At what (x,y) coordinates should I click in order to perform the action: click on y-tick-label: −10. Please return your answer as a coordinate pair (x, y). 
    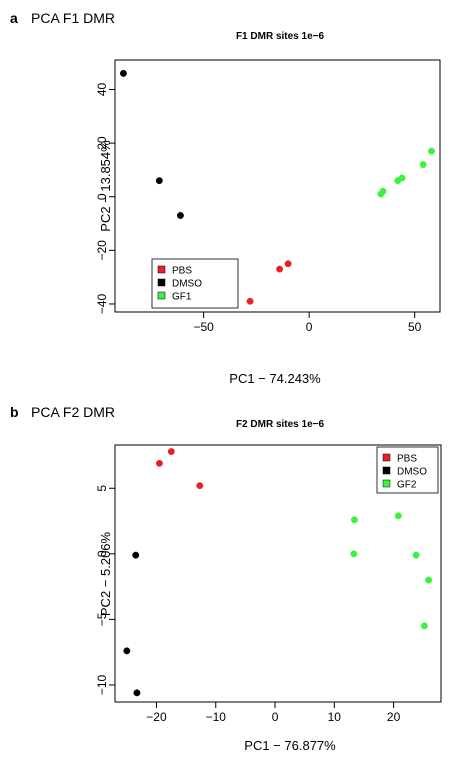
    Looking at the image, I should click on (102, 684).